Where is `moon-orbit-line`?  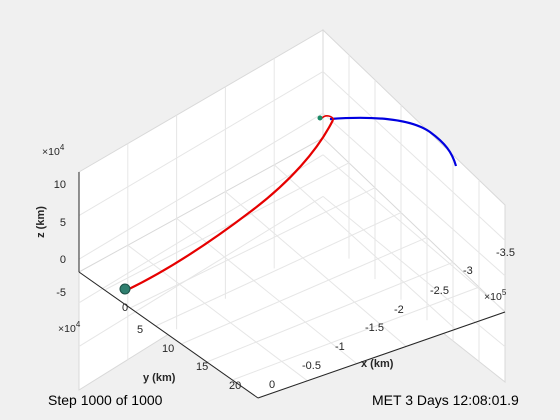 moon-orbit-line is located at coordinates (393, 141).